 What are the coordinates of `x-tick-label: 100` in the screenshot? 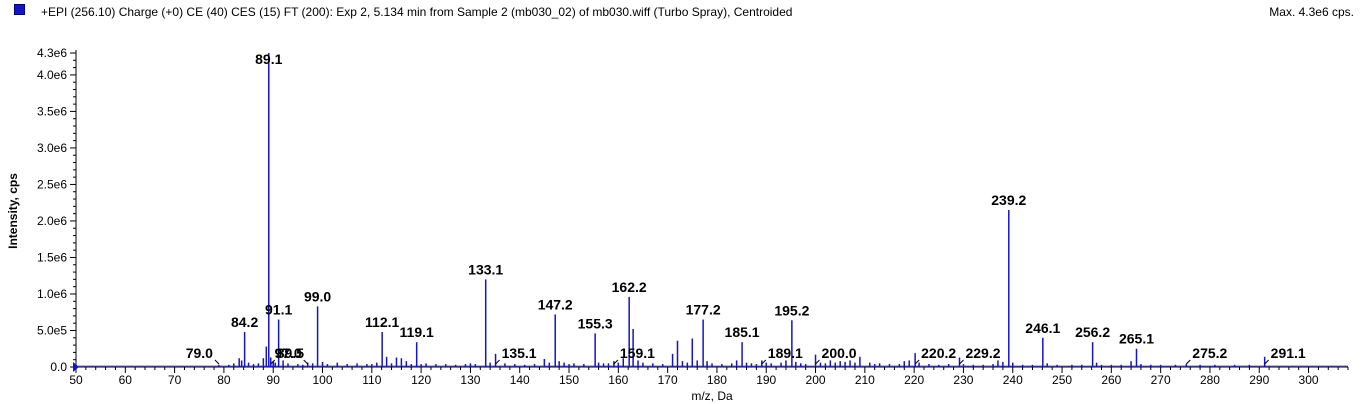 It's located at (322, 380).